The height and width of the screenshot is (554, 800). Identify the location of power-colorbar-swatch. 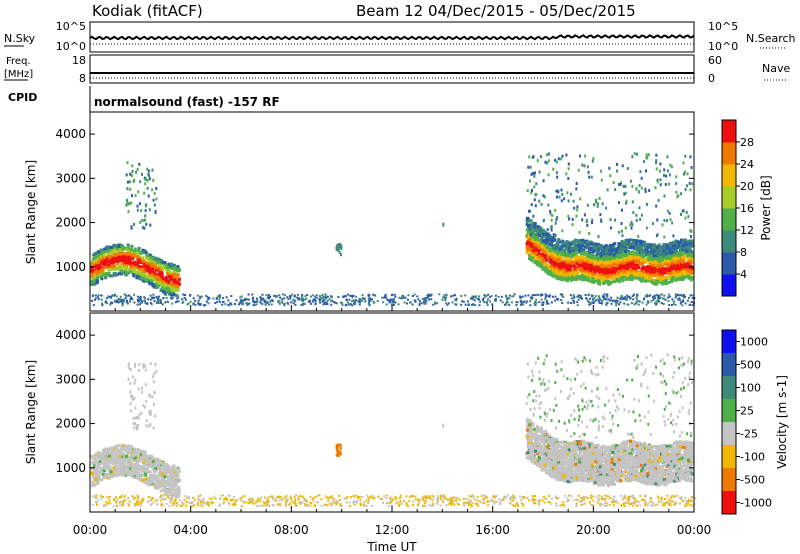
(729, 219).